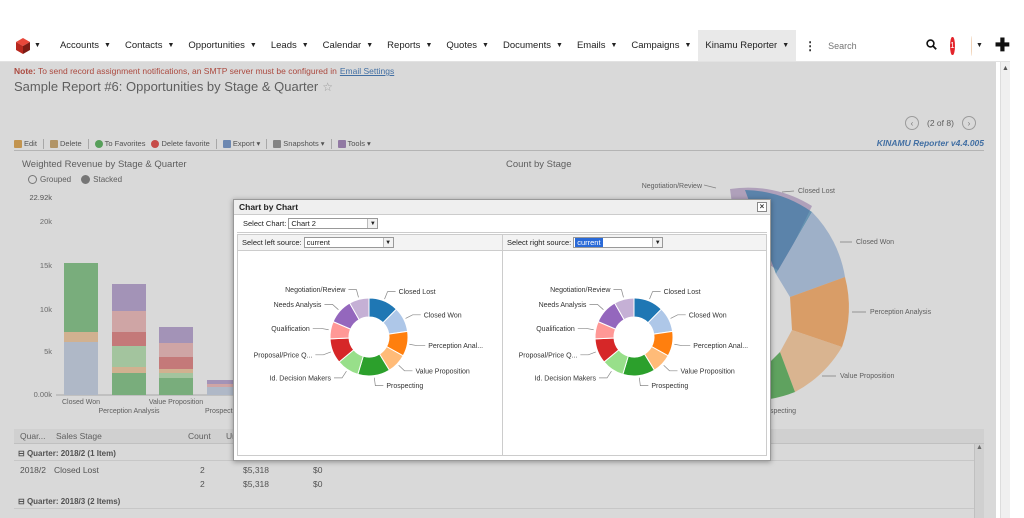 The height and width of the screenshot is (518, 1024). I want to click on cell-count: 2, so click(202, 484).